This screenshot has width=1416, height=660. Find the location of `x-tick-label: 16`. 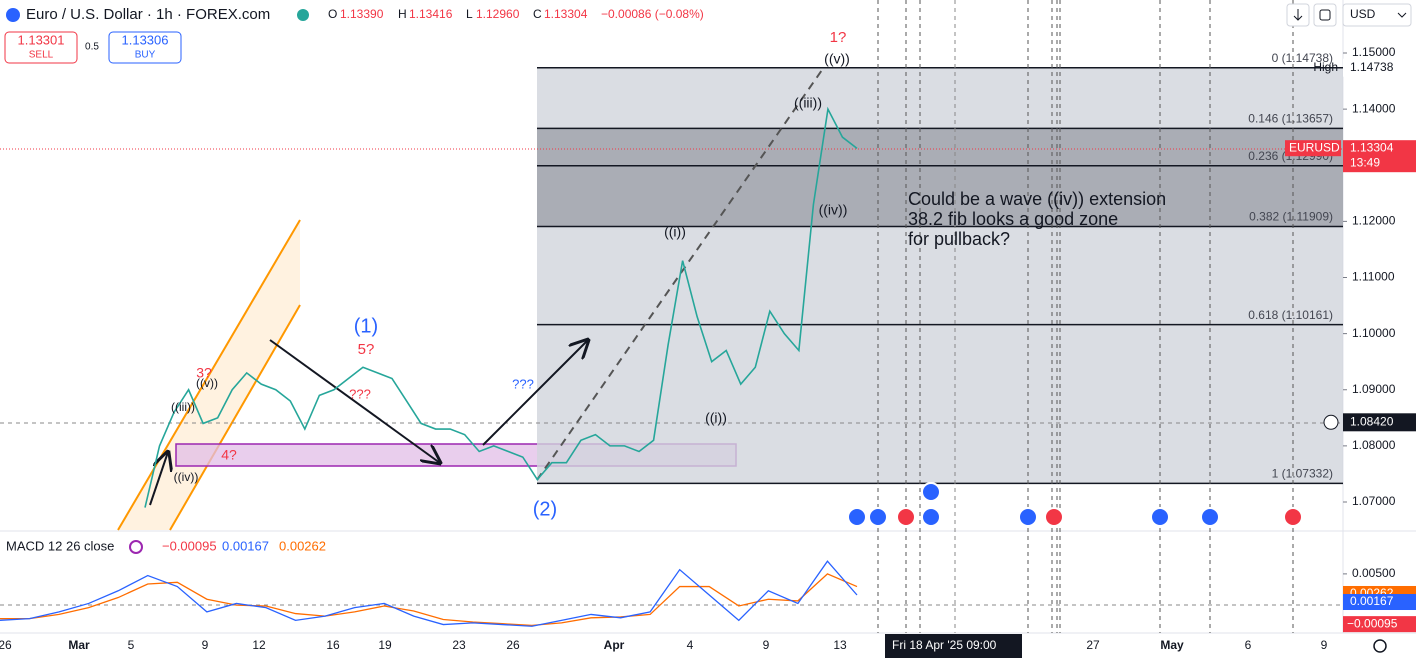

x-tick-label: 16 is located at coordinates (333, 645).